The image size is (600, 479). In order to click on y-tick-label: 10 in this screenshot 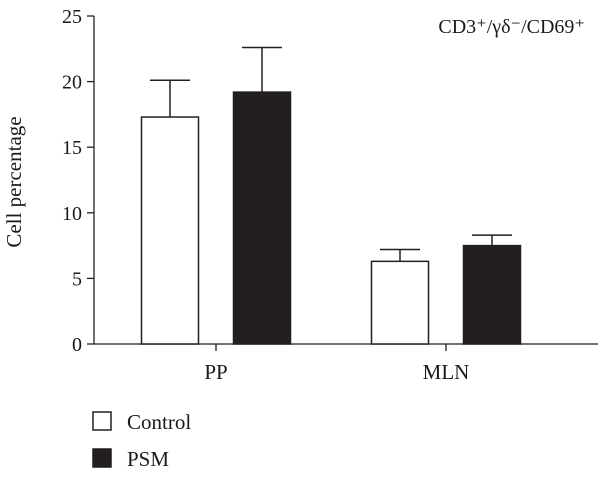, I will do `click(72, 214)`.